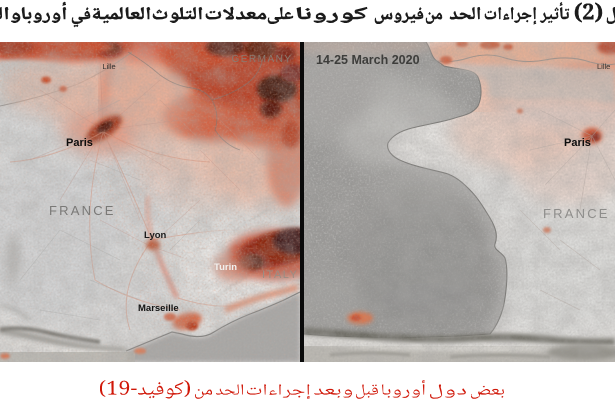  What do you see at coordinates (155, 235) in the screenshot?
I see `svg-text: Lyon` at bounding box center [155, 235].